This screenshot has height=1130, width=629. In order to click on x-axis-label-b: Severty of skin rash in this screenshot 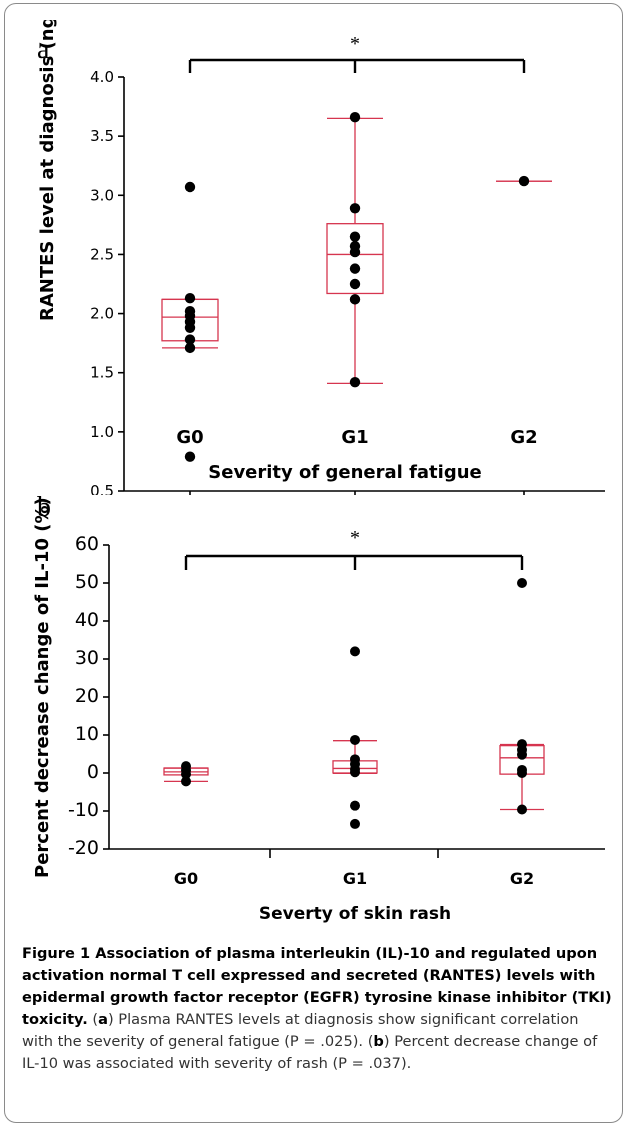, I will do `click(355, 914)`.